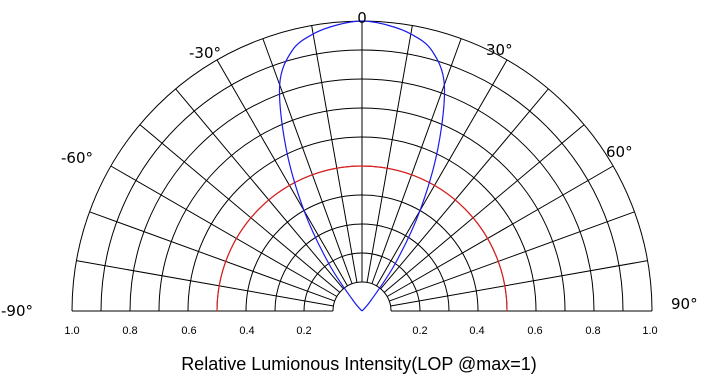 This screenshot has width=705, height=382. I want to click on right-tick-label: 1.0, so click(649, 331).